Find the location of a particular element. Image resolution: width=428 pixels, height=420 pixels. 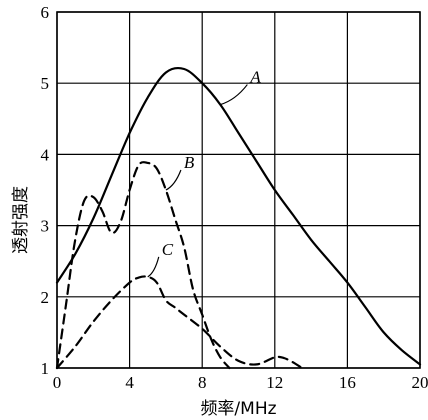

y-tick-label: 3 is located at coordinates (45, 226).